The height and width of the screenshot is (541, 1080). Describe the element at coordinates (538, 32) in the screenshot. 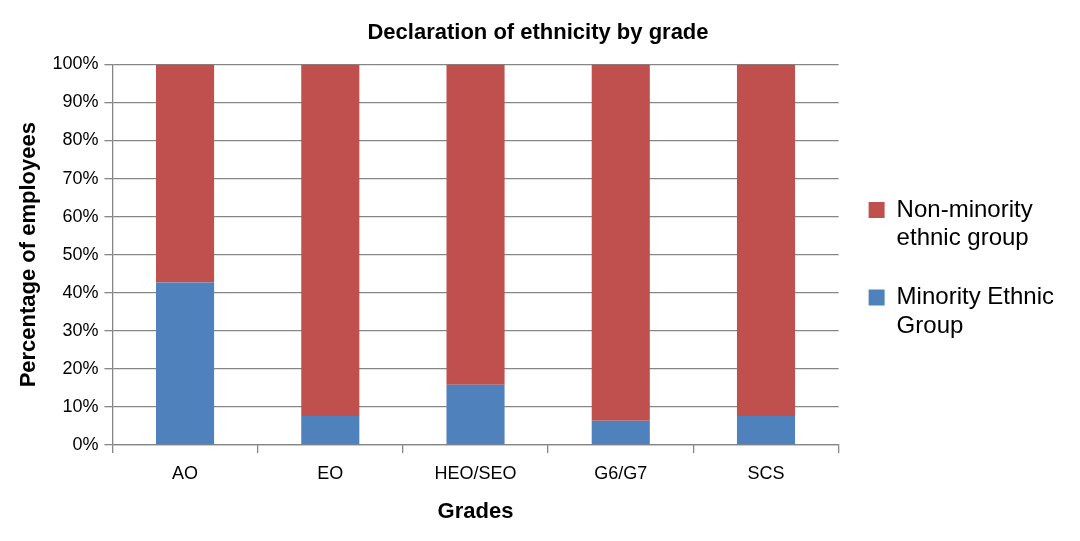

I see `chart-title: Declaration of ethnicity by grade` at that location.